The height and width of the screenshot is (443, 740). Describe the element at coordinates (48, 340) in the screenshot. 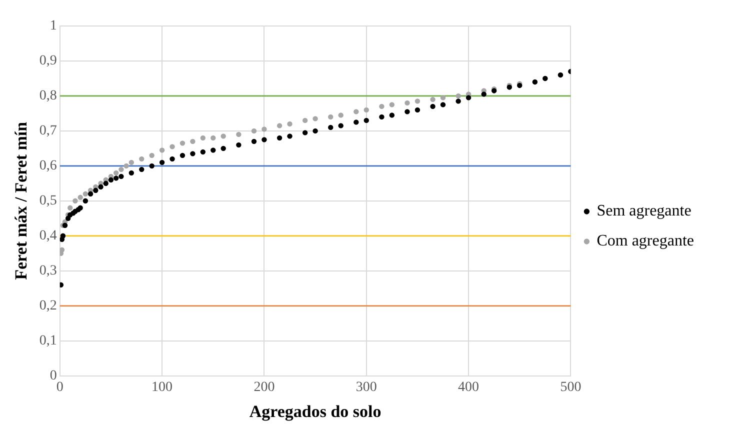

I see `y-tick-label: 0,1` at that location.